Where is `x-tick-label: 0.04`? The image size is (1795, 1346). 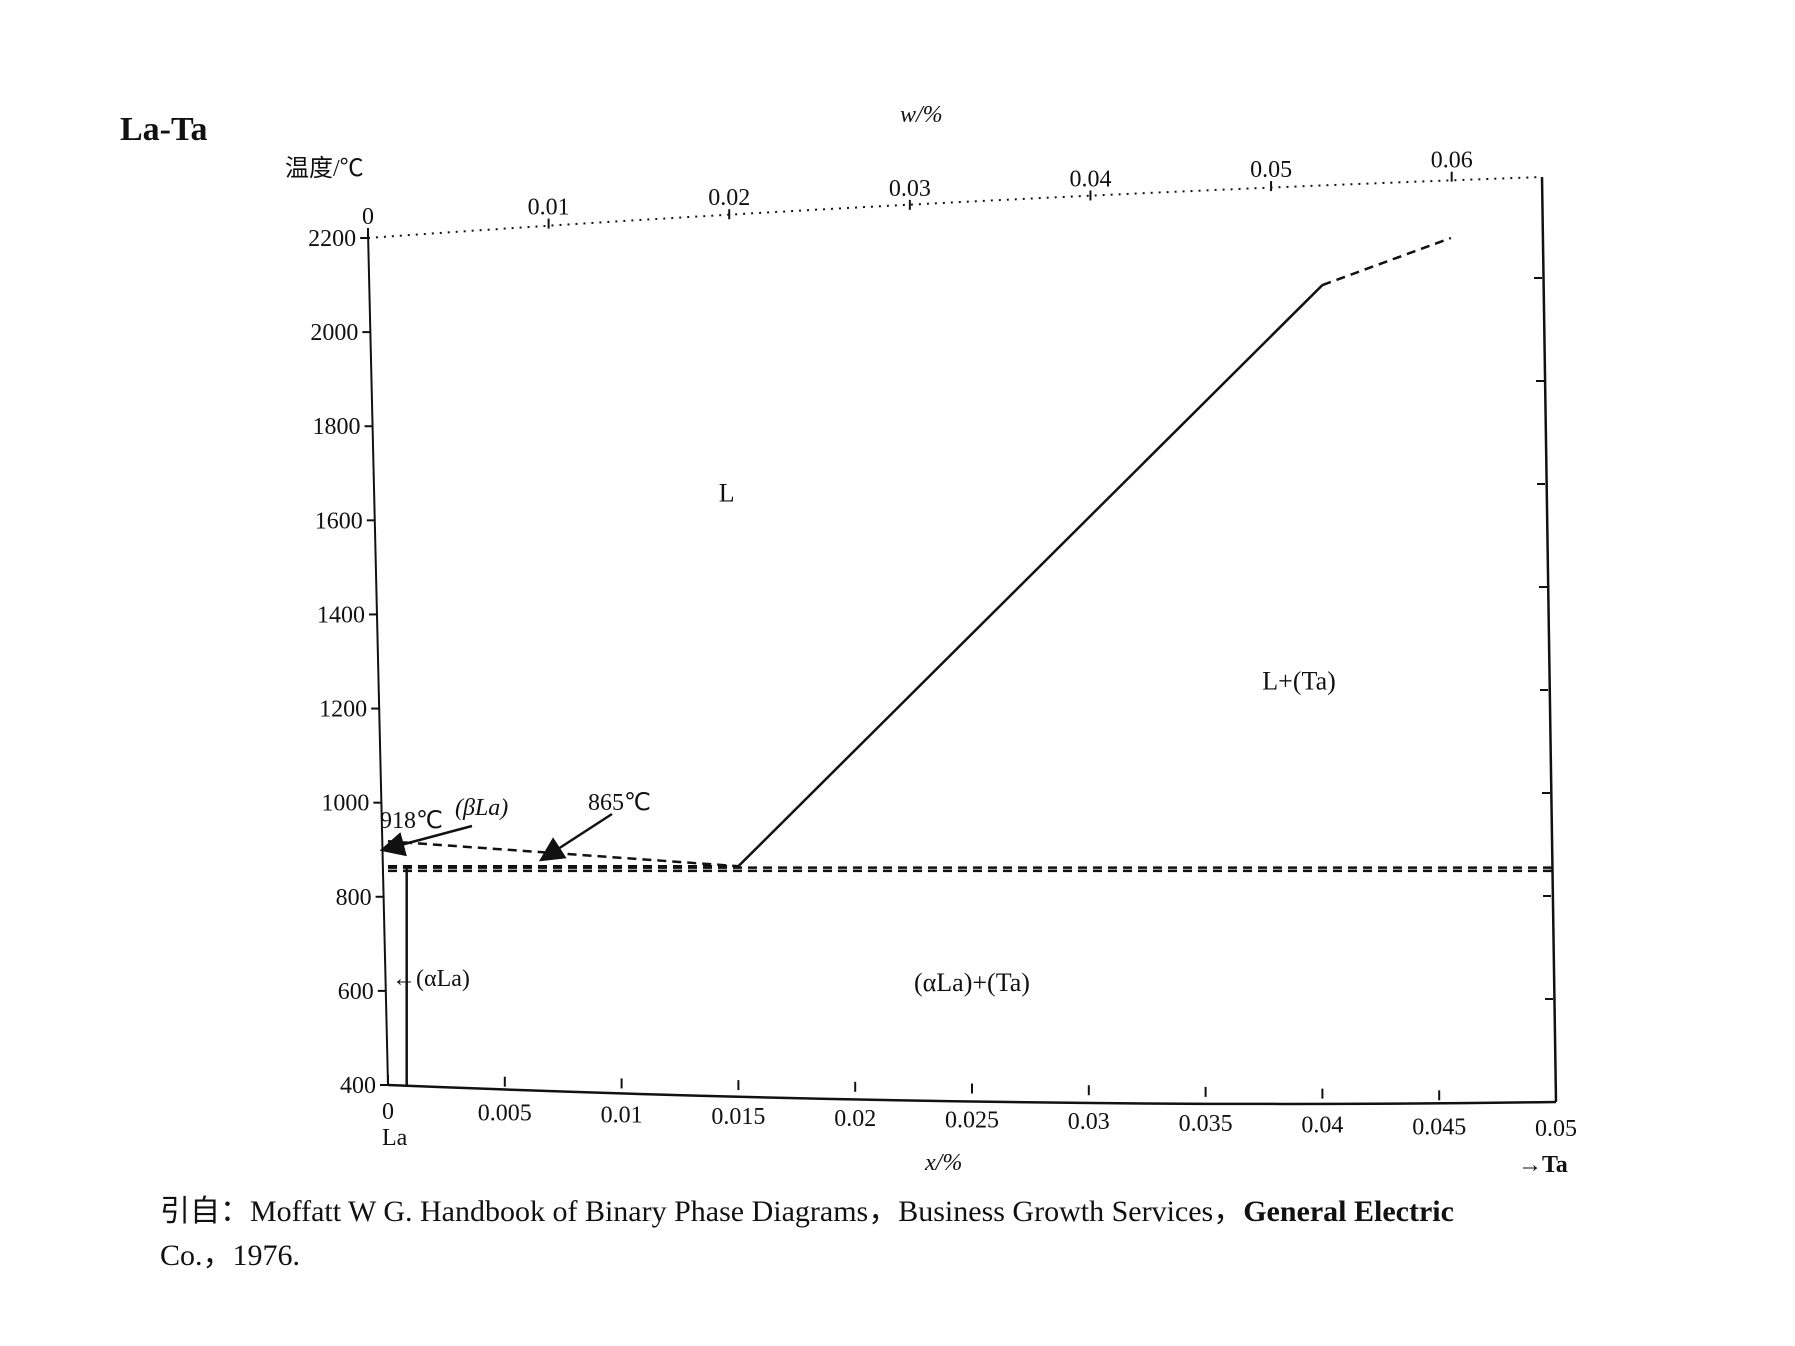
x-tick-label: 0.04 is located at coordinates (1322, 1126).